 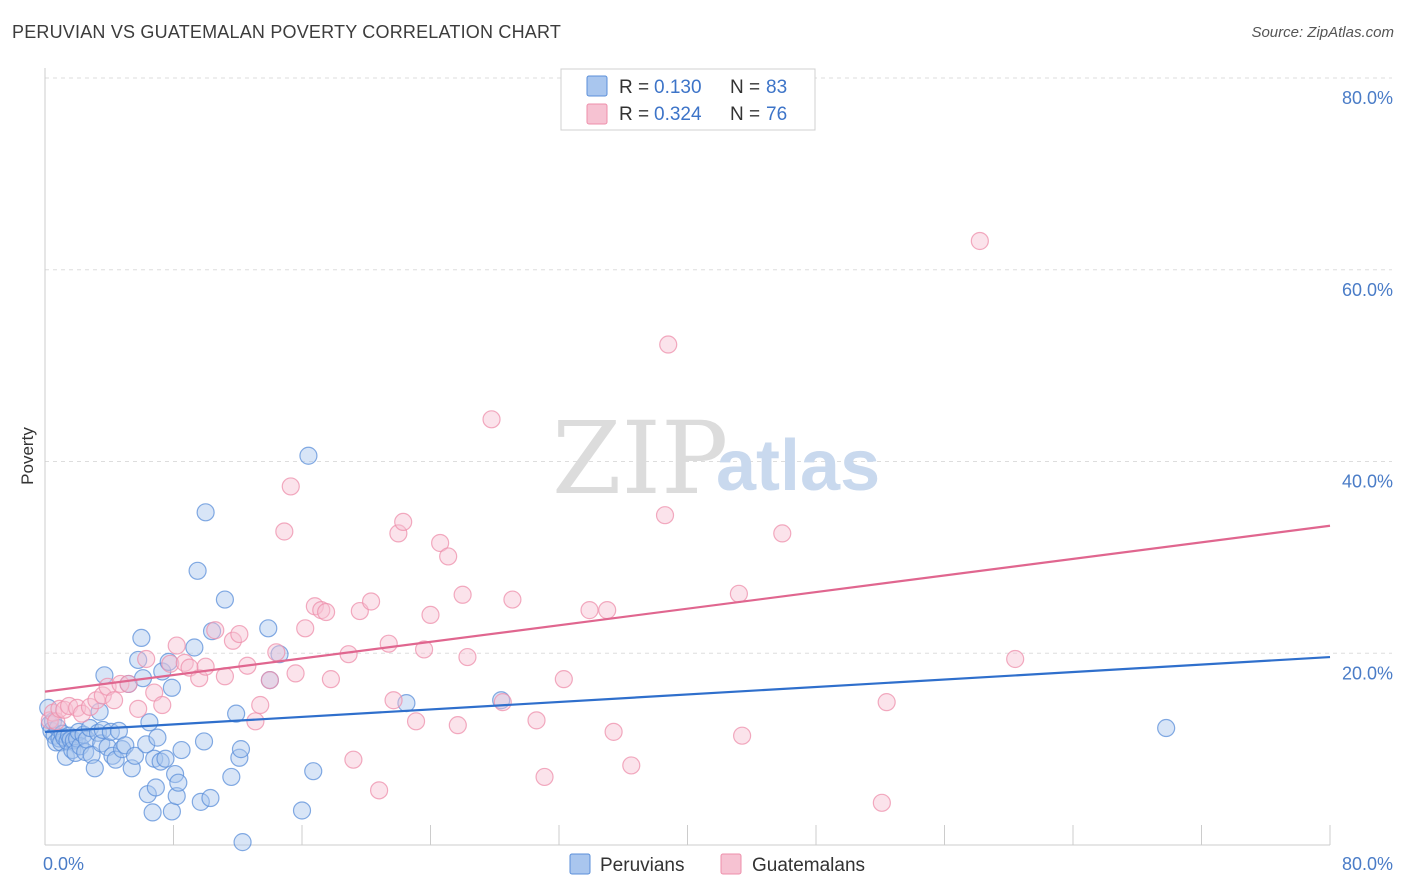 I want to click on y-axis-label: Poverty, so click(x=27, y=456).